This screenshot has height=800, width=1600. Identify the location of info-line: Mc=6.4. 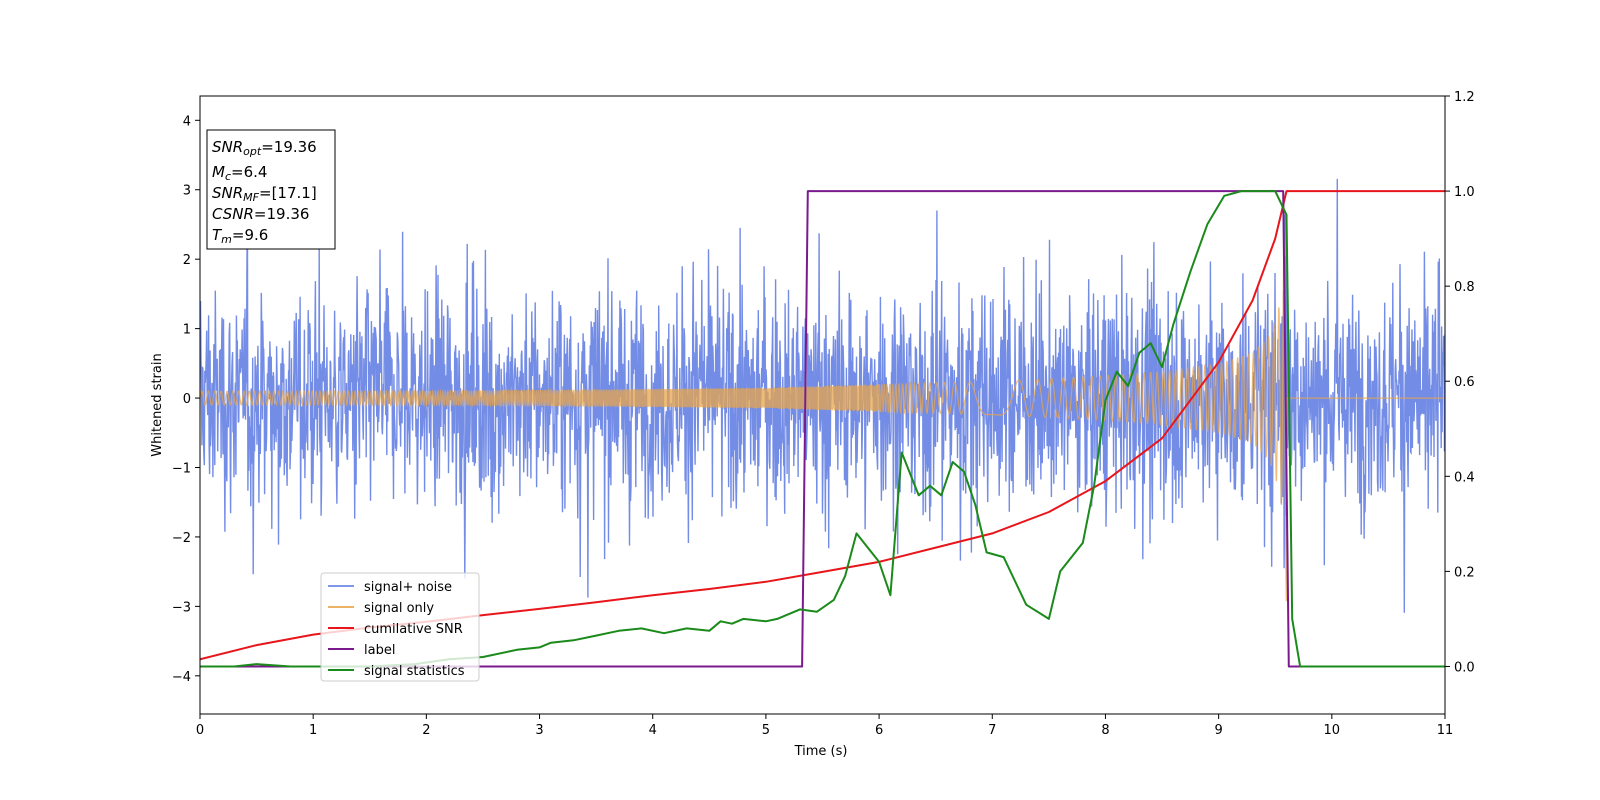
(239, 173).